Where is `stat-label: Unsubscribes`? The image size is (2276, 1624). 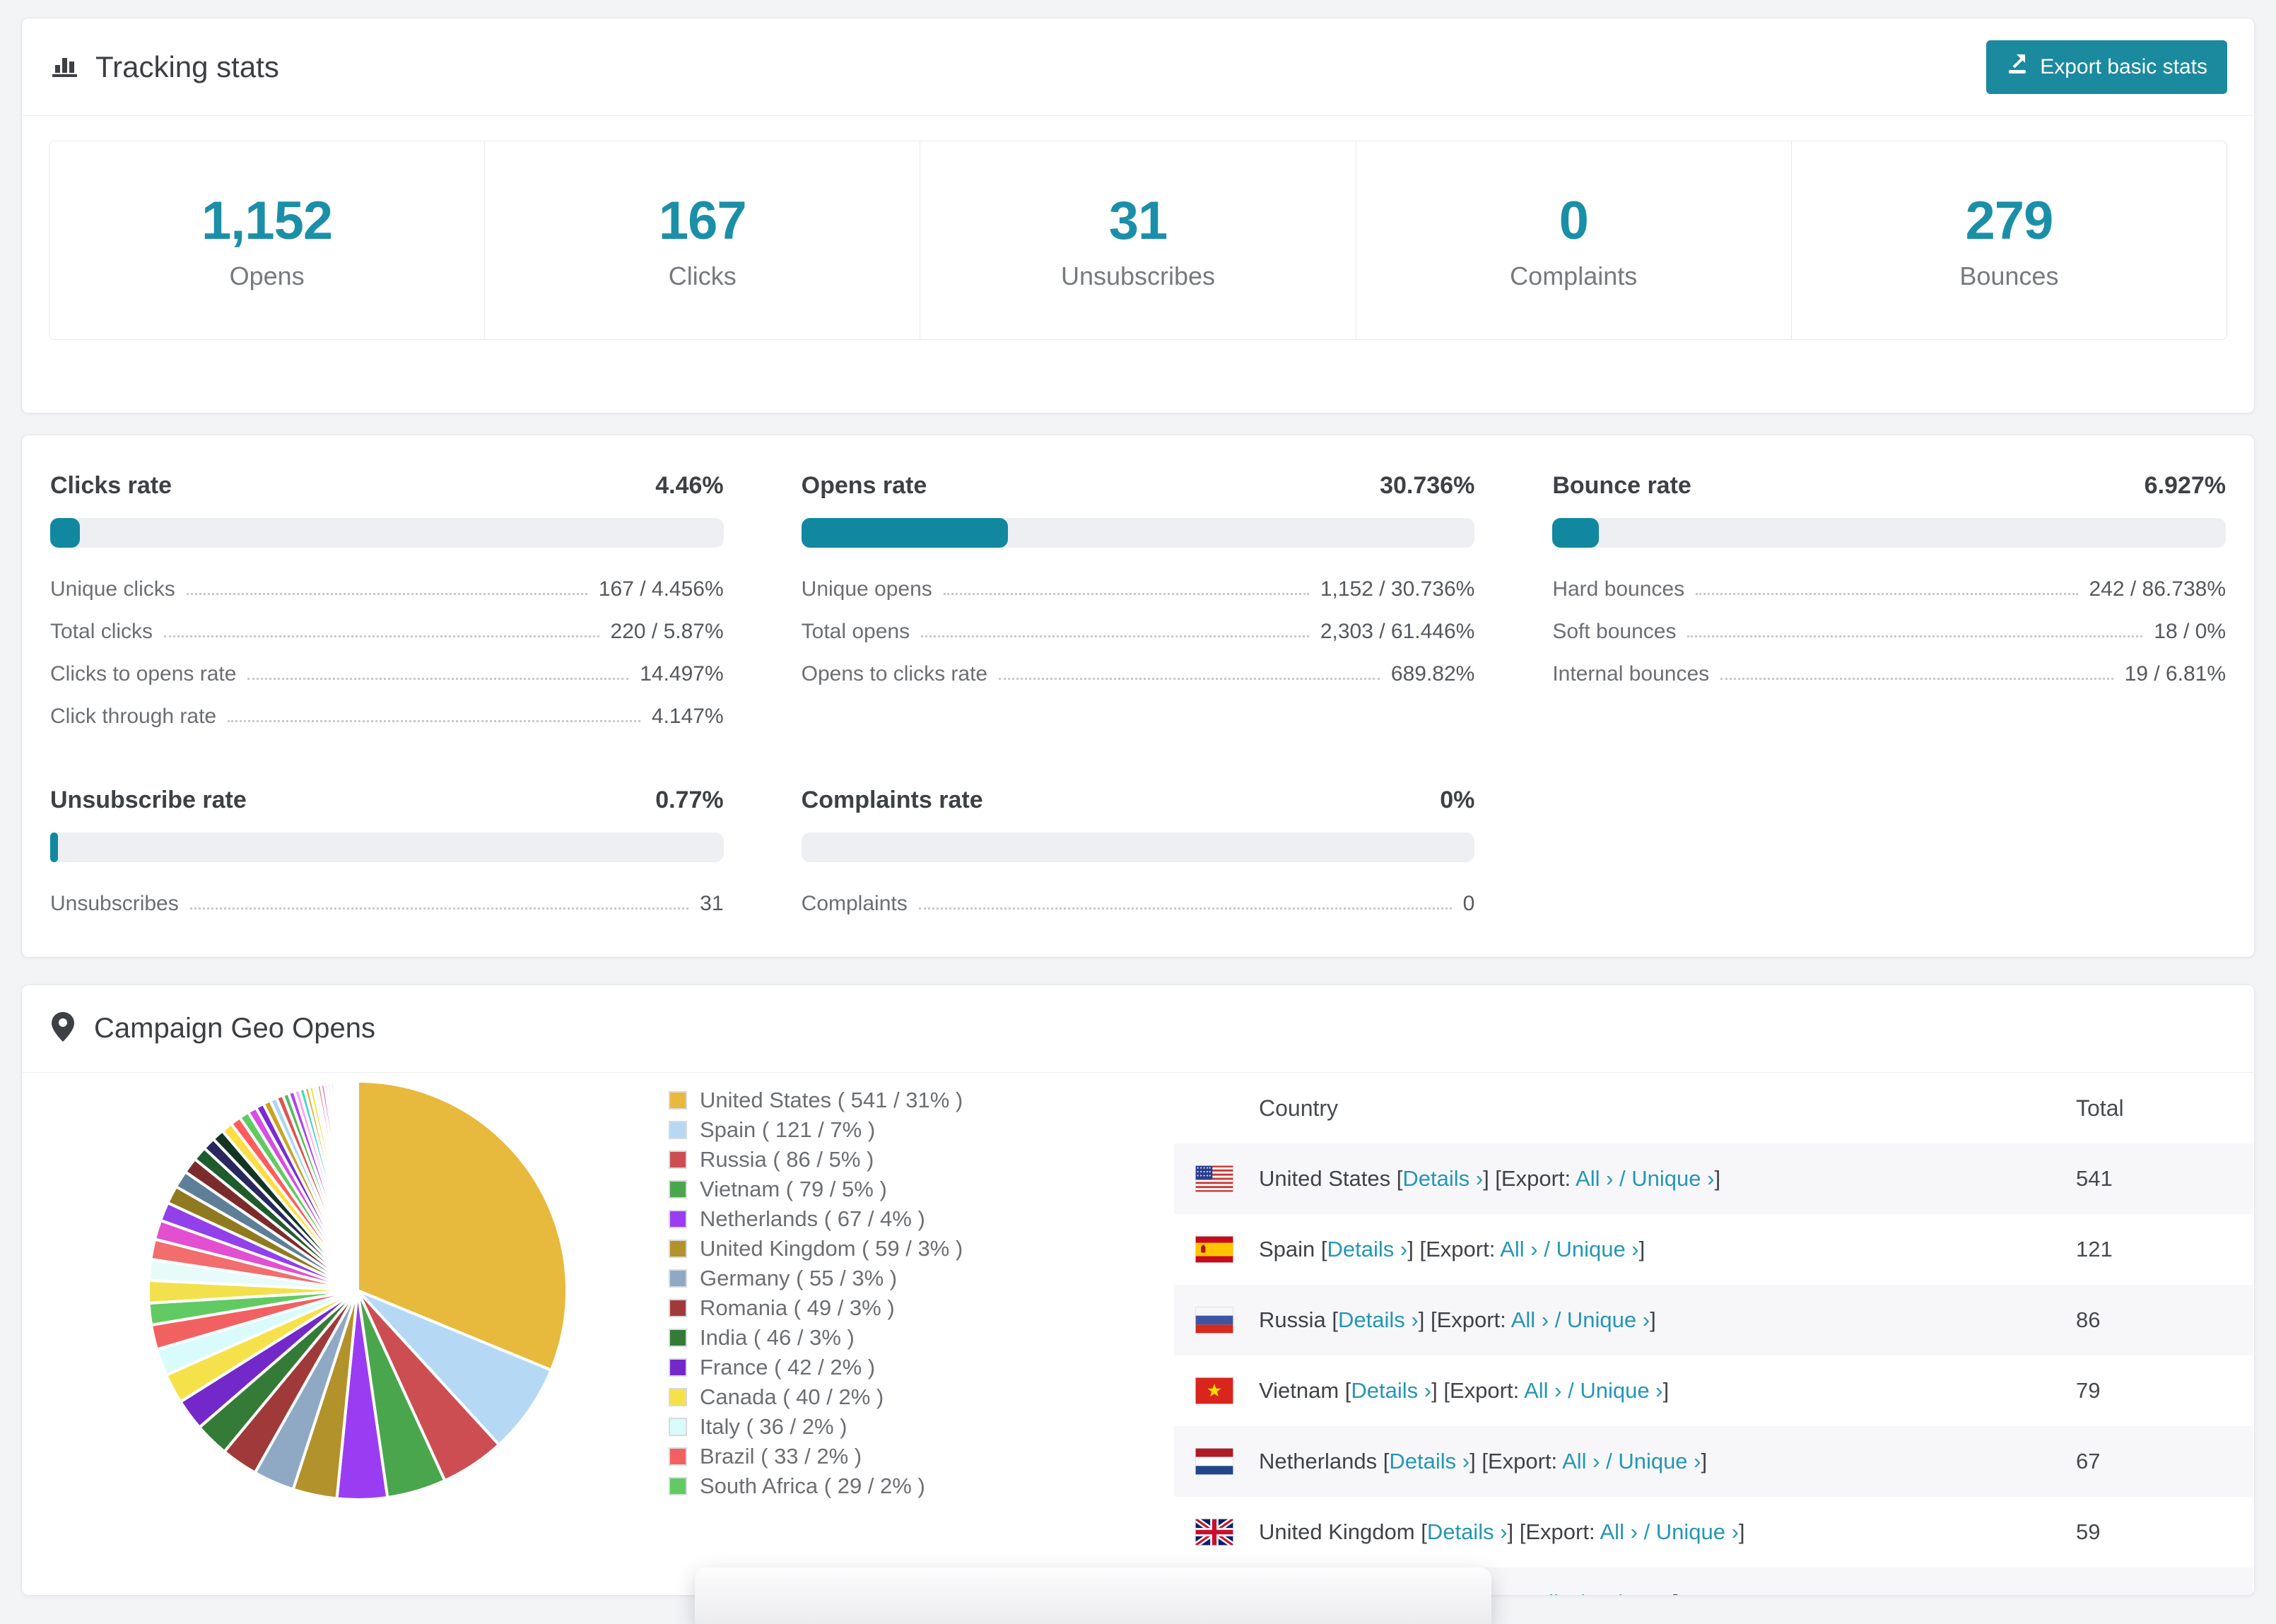
stat-label: Unsubscribes is located at coordinates (1138, 275).